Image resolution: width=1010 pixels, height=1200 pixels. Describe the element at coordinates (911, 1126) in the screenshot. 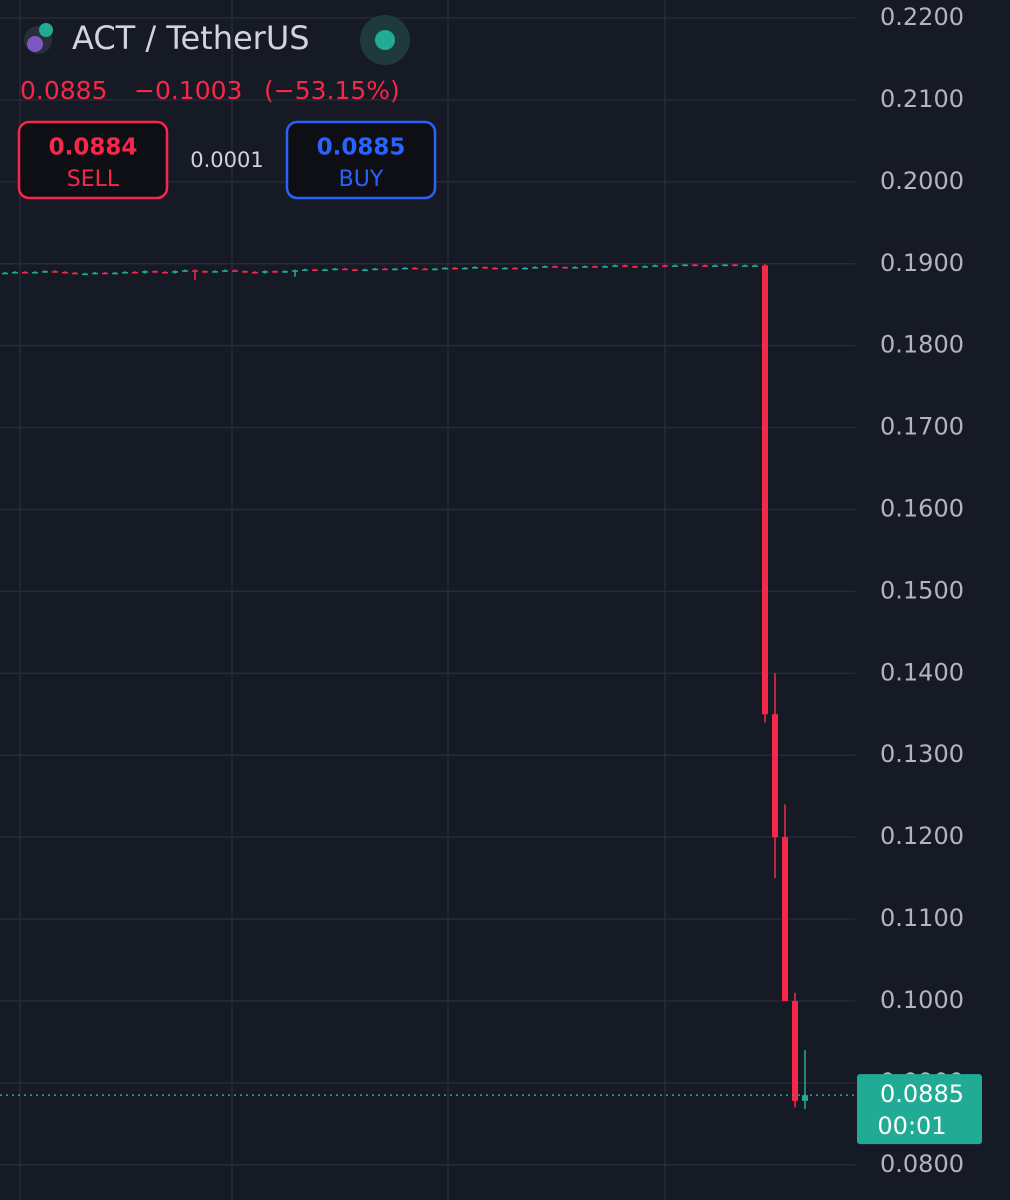

I see `countdown: 00:01` at that location.